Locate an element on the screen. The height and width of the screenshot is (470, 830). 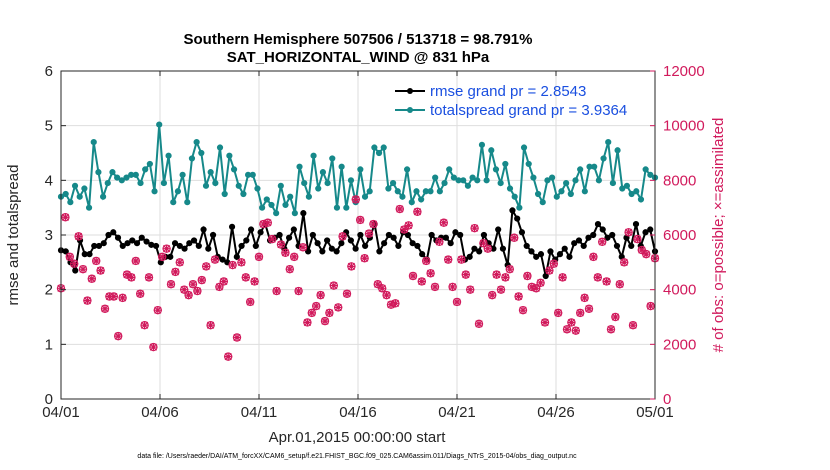
x-tick-label: 05/01 is located at coordinates (655, 412).